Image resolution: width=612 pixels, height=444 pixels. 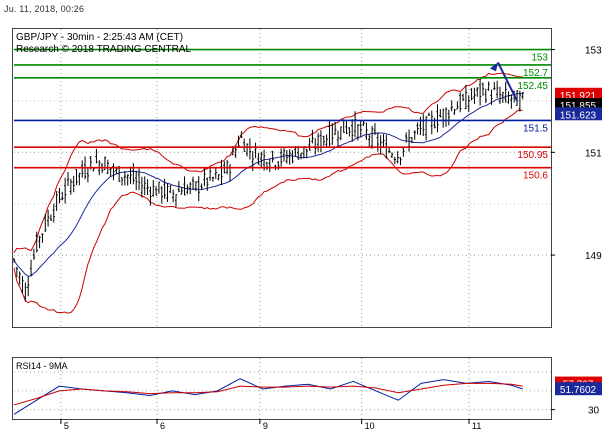 What do you see at coordinates (370, 426) in the screenshot?
I see `x-tick-label: 10` at bounding box center [370, 426].